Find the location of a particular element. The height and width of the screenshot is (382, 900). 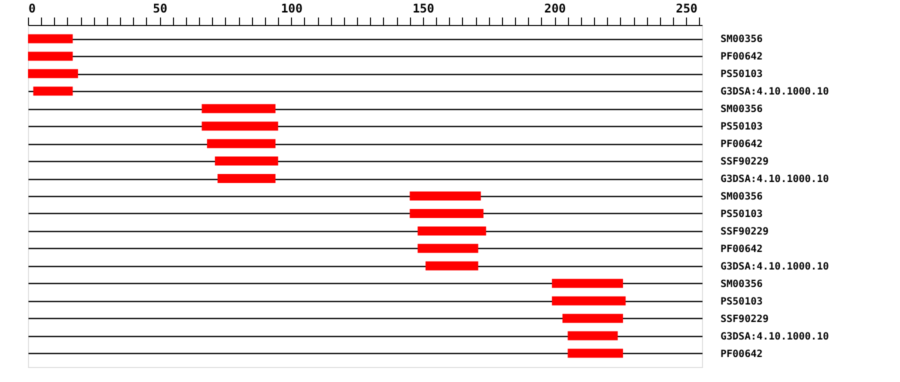

x-tick-label: 0 is located at coordinates (32, 9).